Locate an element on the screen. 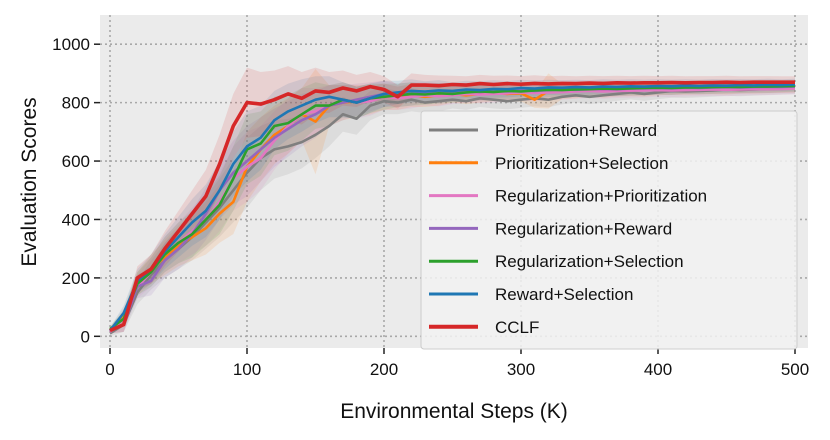  legend-label: CCLF is located at coordinates (517, 327).